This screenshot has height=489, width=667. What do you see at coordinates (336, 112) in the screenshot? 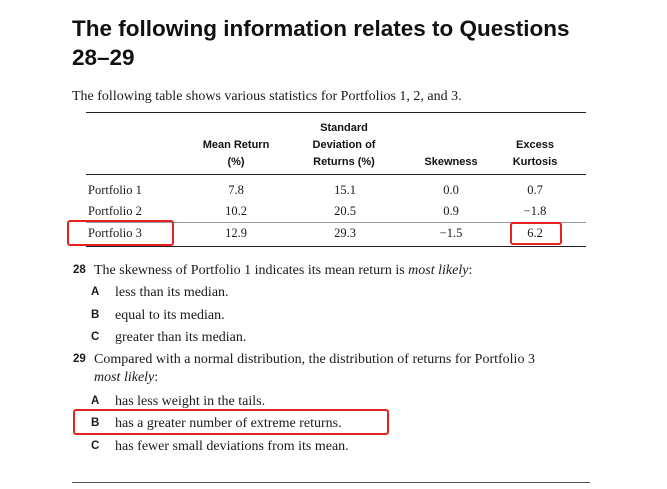
I see `table-top-rule` at bounding box center [336, 112].